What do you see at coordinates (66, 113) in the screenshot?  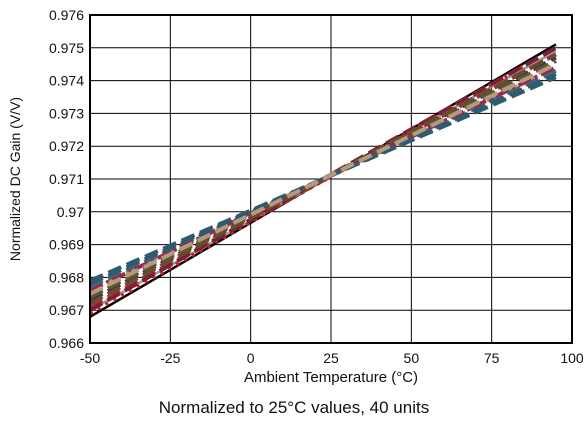 I see `y-tick-label: 0.973` at bounding box center [66, 113].